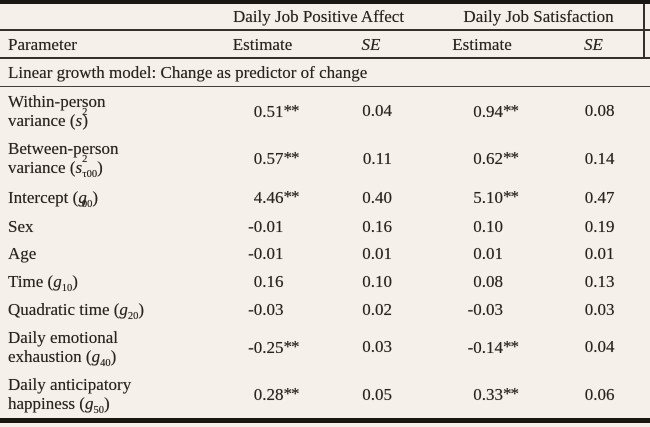 Image resolution: width=650 pixels, height=427 pixels. I want to click on se-cell: 0.13, so click(599, 281).